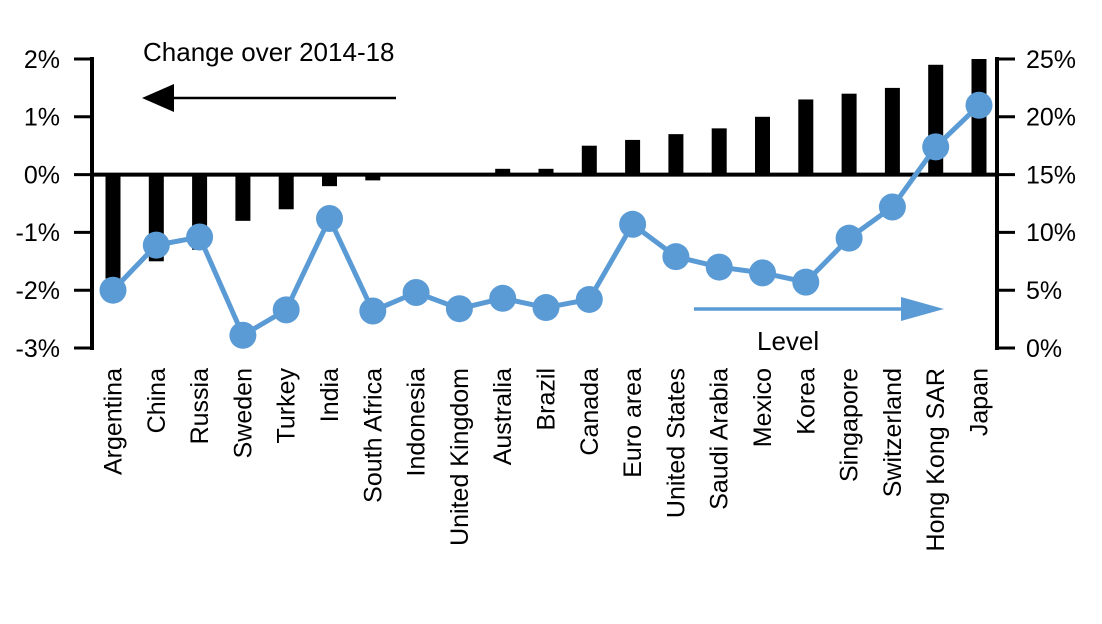 This screenshot has height=624, width=1102. What do you see at coordinates (54, 204) in the screenshot?
I see `left-axis: 2% 1% 0% -1% -2% -3%` at bounding box center [54, 204].